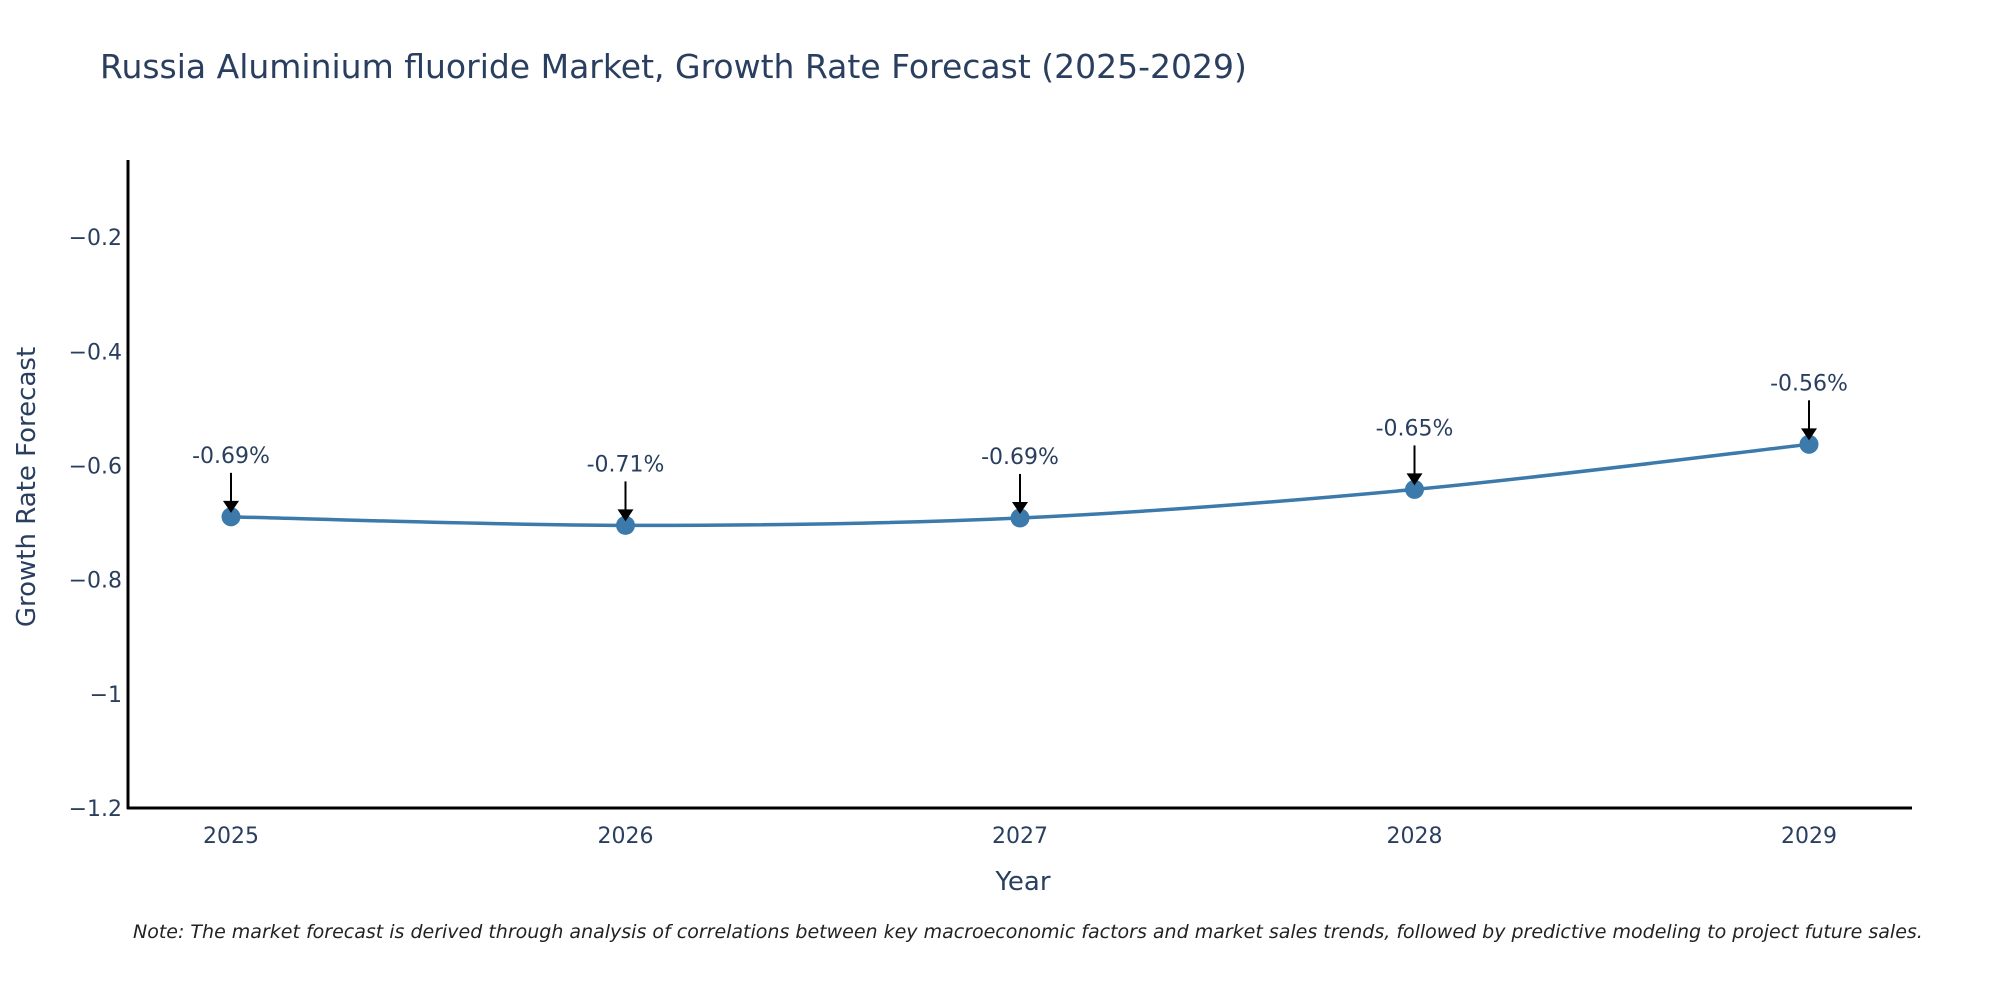  I want to click on y-tick-label: −0.8, so click(95, 581).